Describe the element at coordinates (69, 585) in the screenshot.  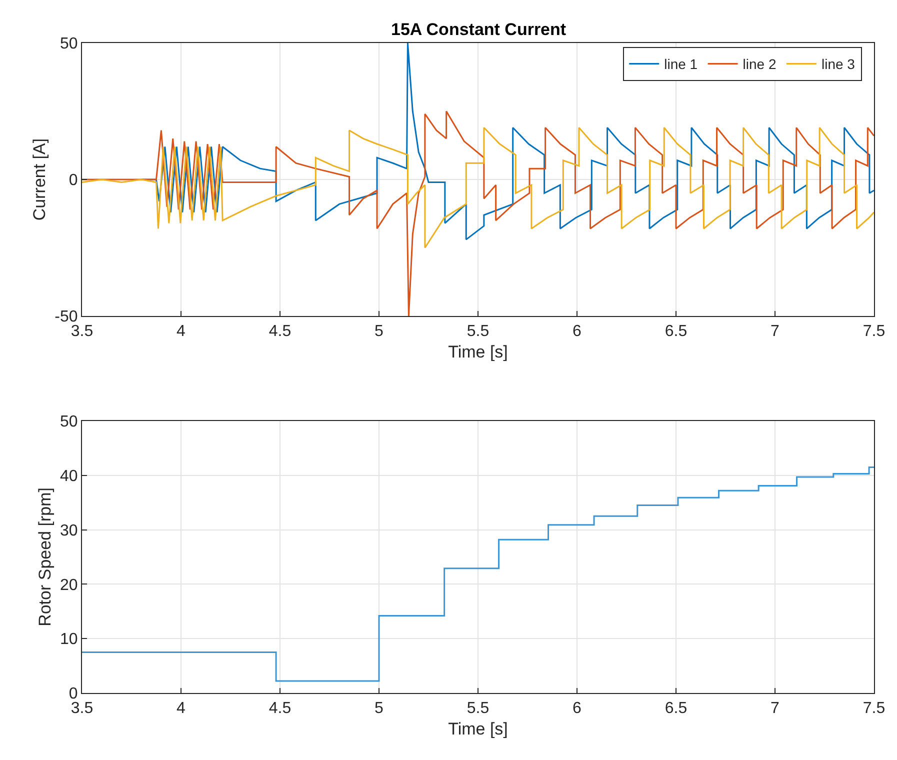
I see `y-tick-label: 20` at that location.